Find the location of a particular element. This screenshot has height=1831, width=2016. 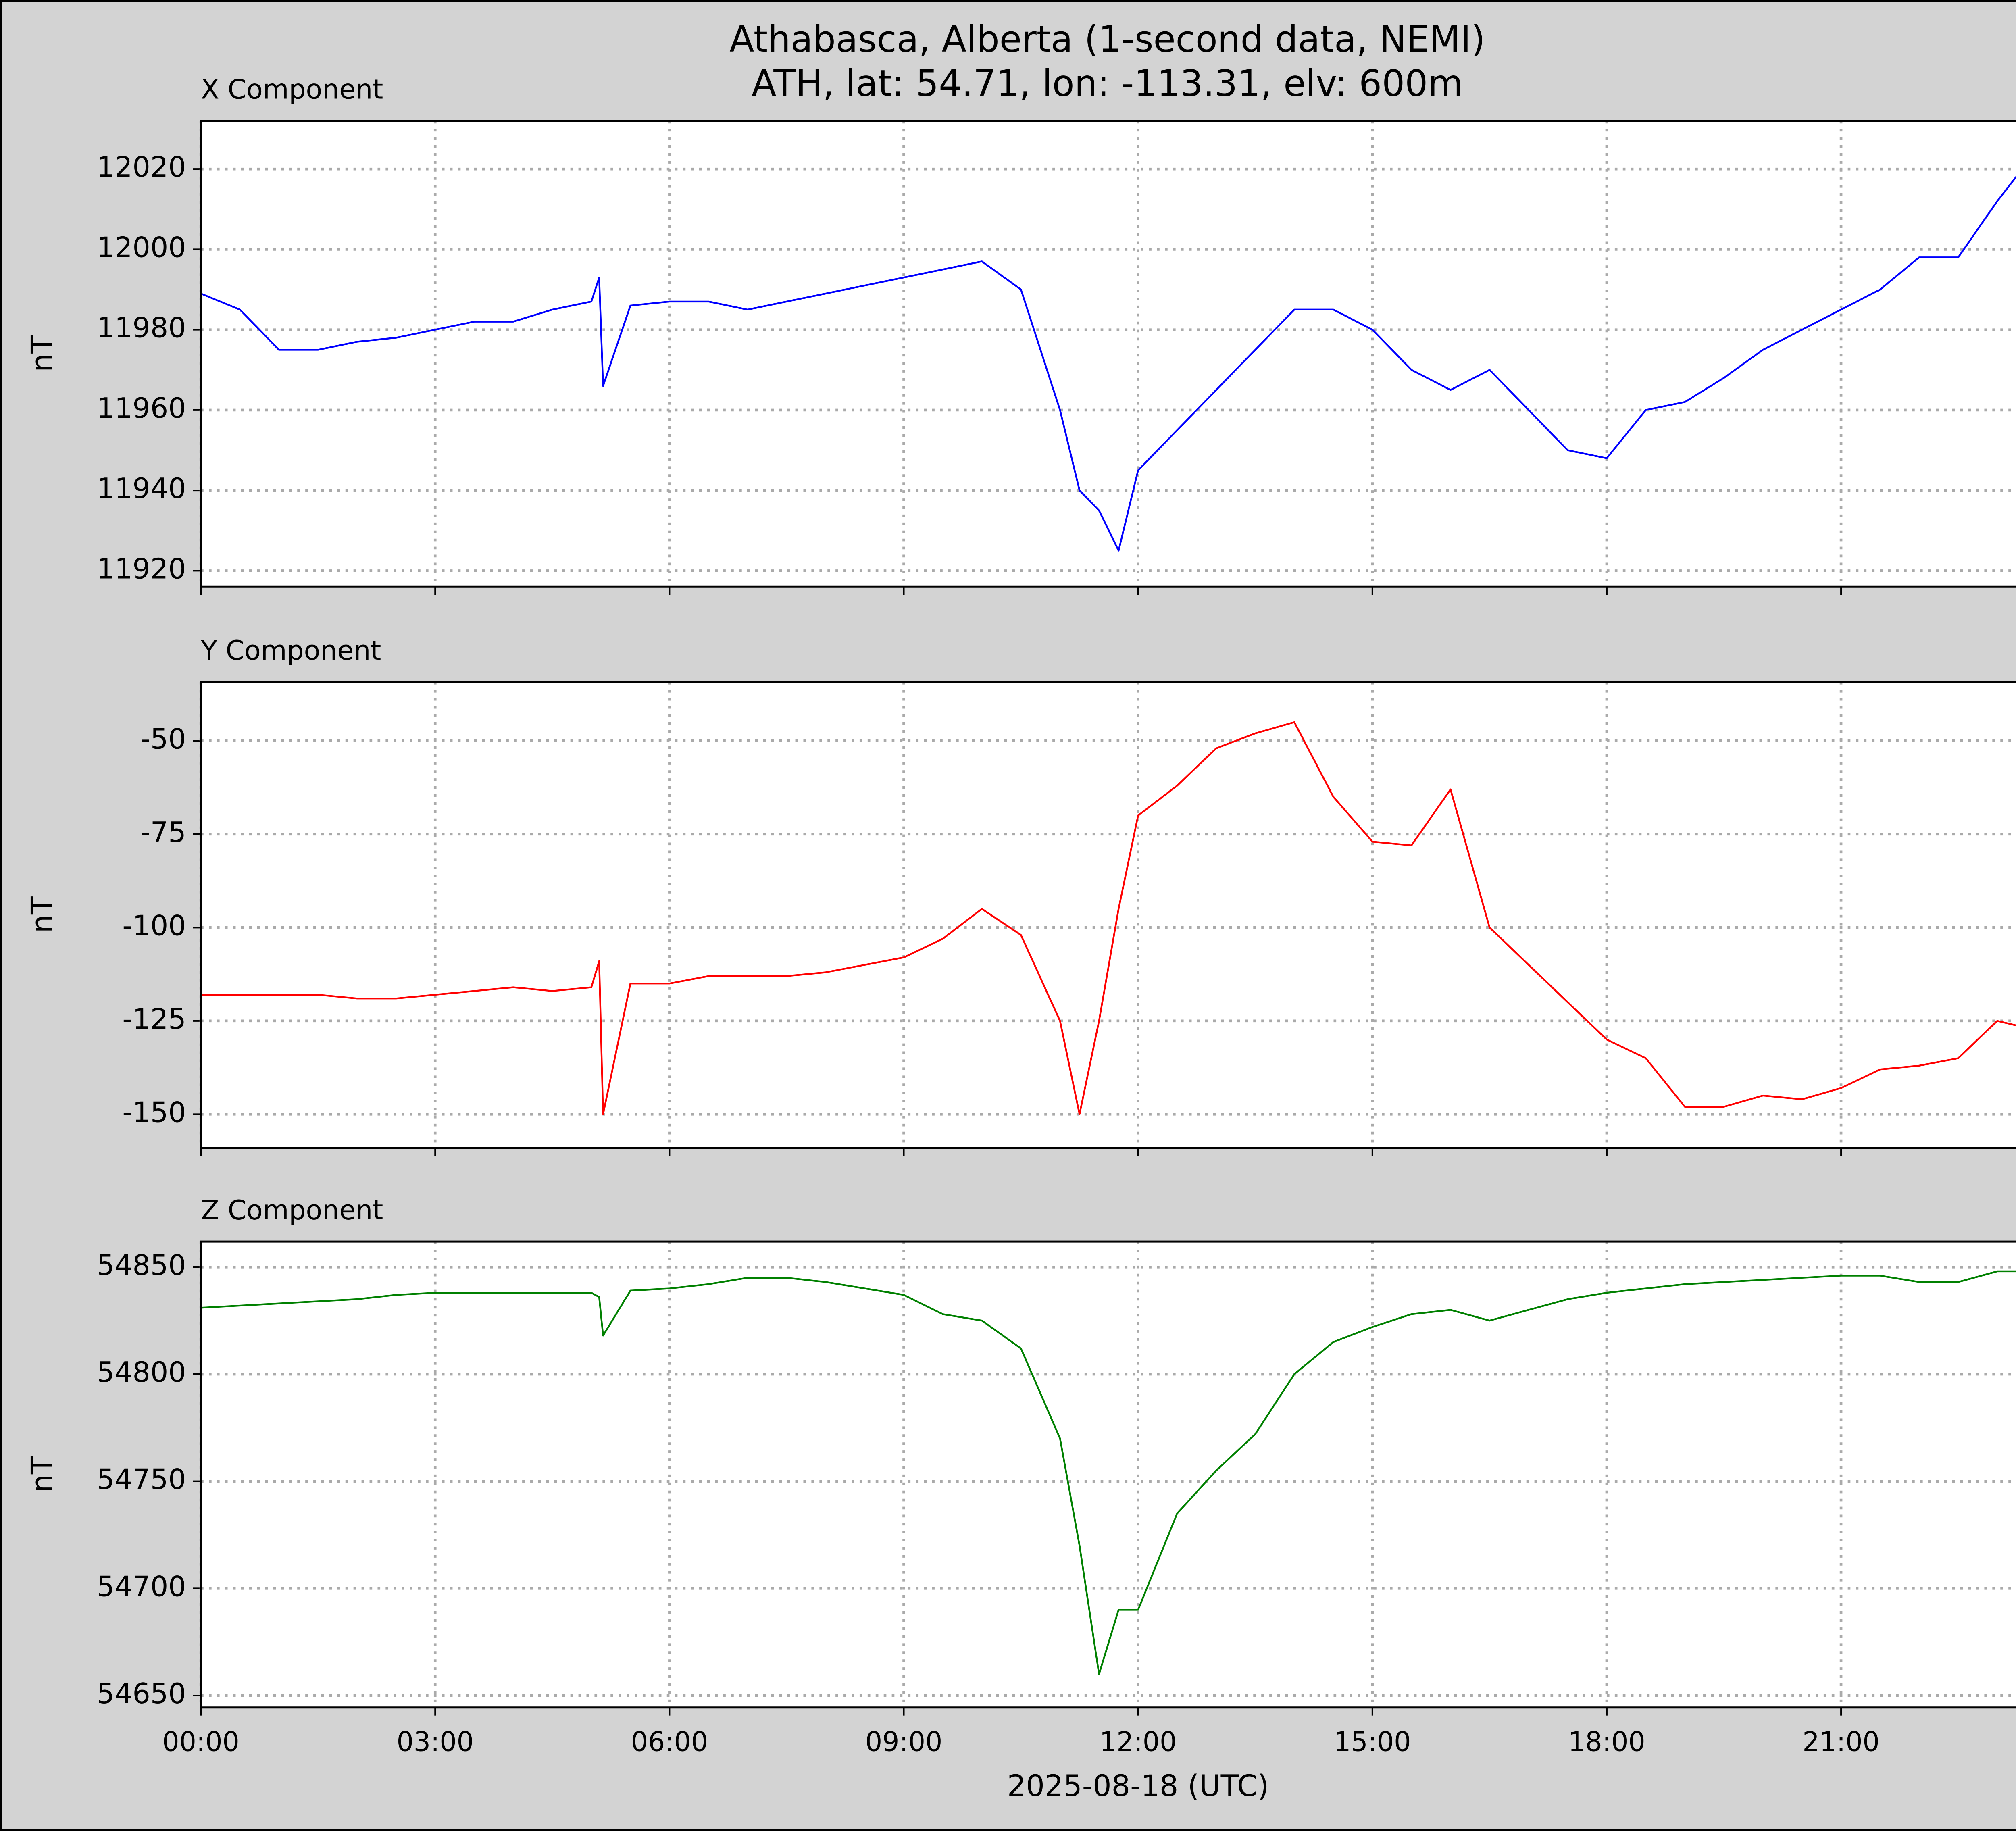

x-tick-label: 03:00 is located at coordinates (435, 1741).